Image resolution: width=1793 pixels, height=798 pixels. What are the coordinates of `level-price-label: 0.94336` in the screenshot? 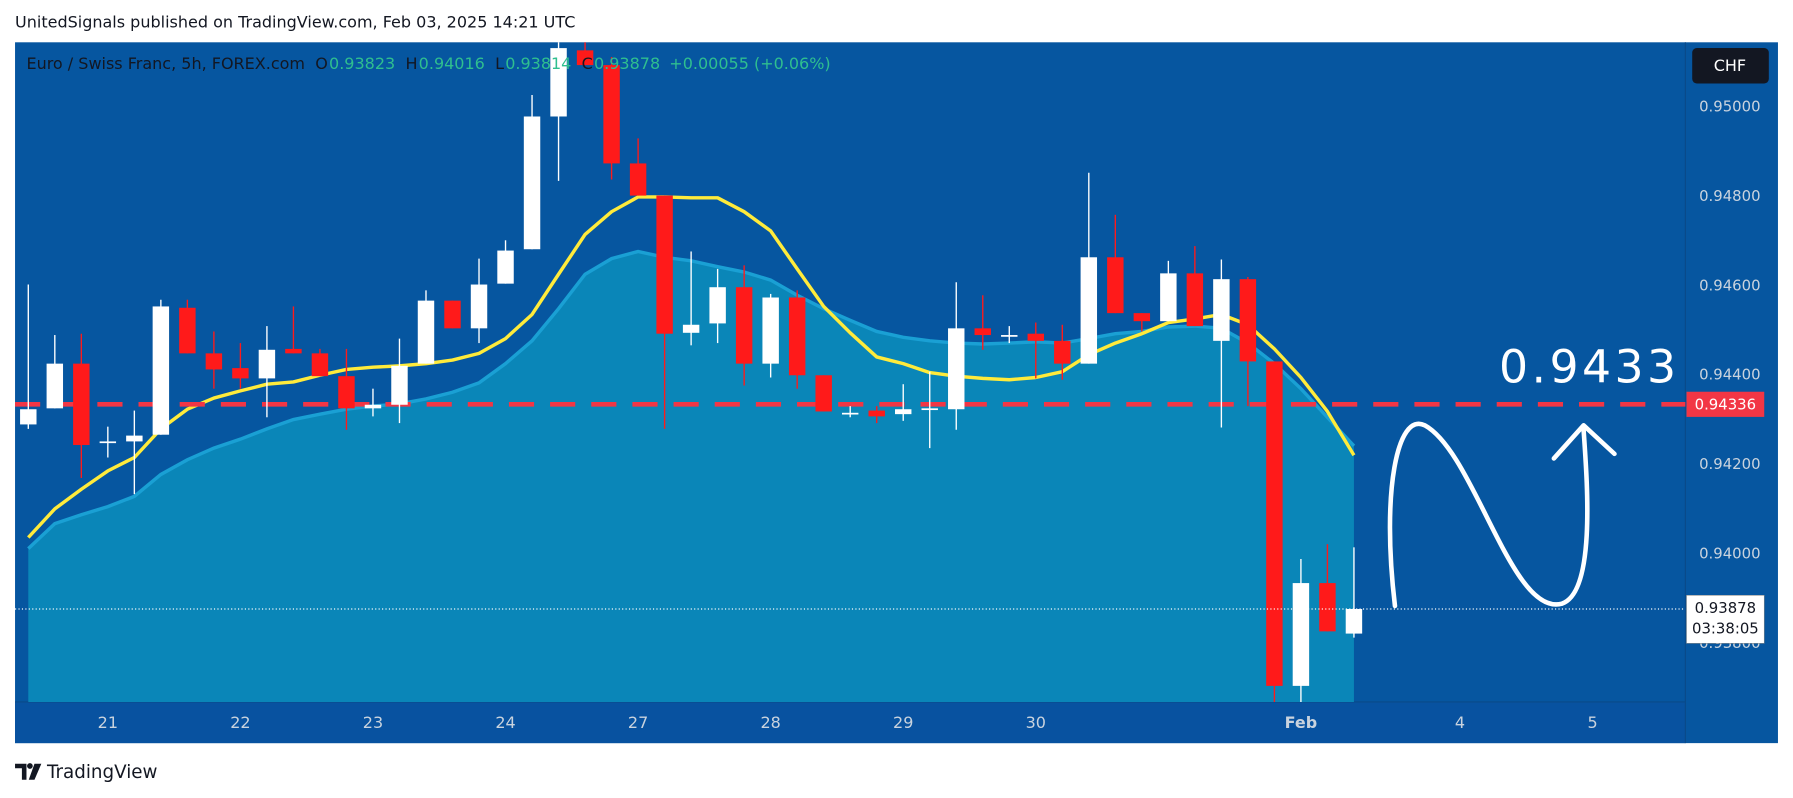 It's located at (1725, 404).